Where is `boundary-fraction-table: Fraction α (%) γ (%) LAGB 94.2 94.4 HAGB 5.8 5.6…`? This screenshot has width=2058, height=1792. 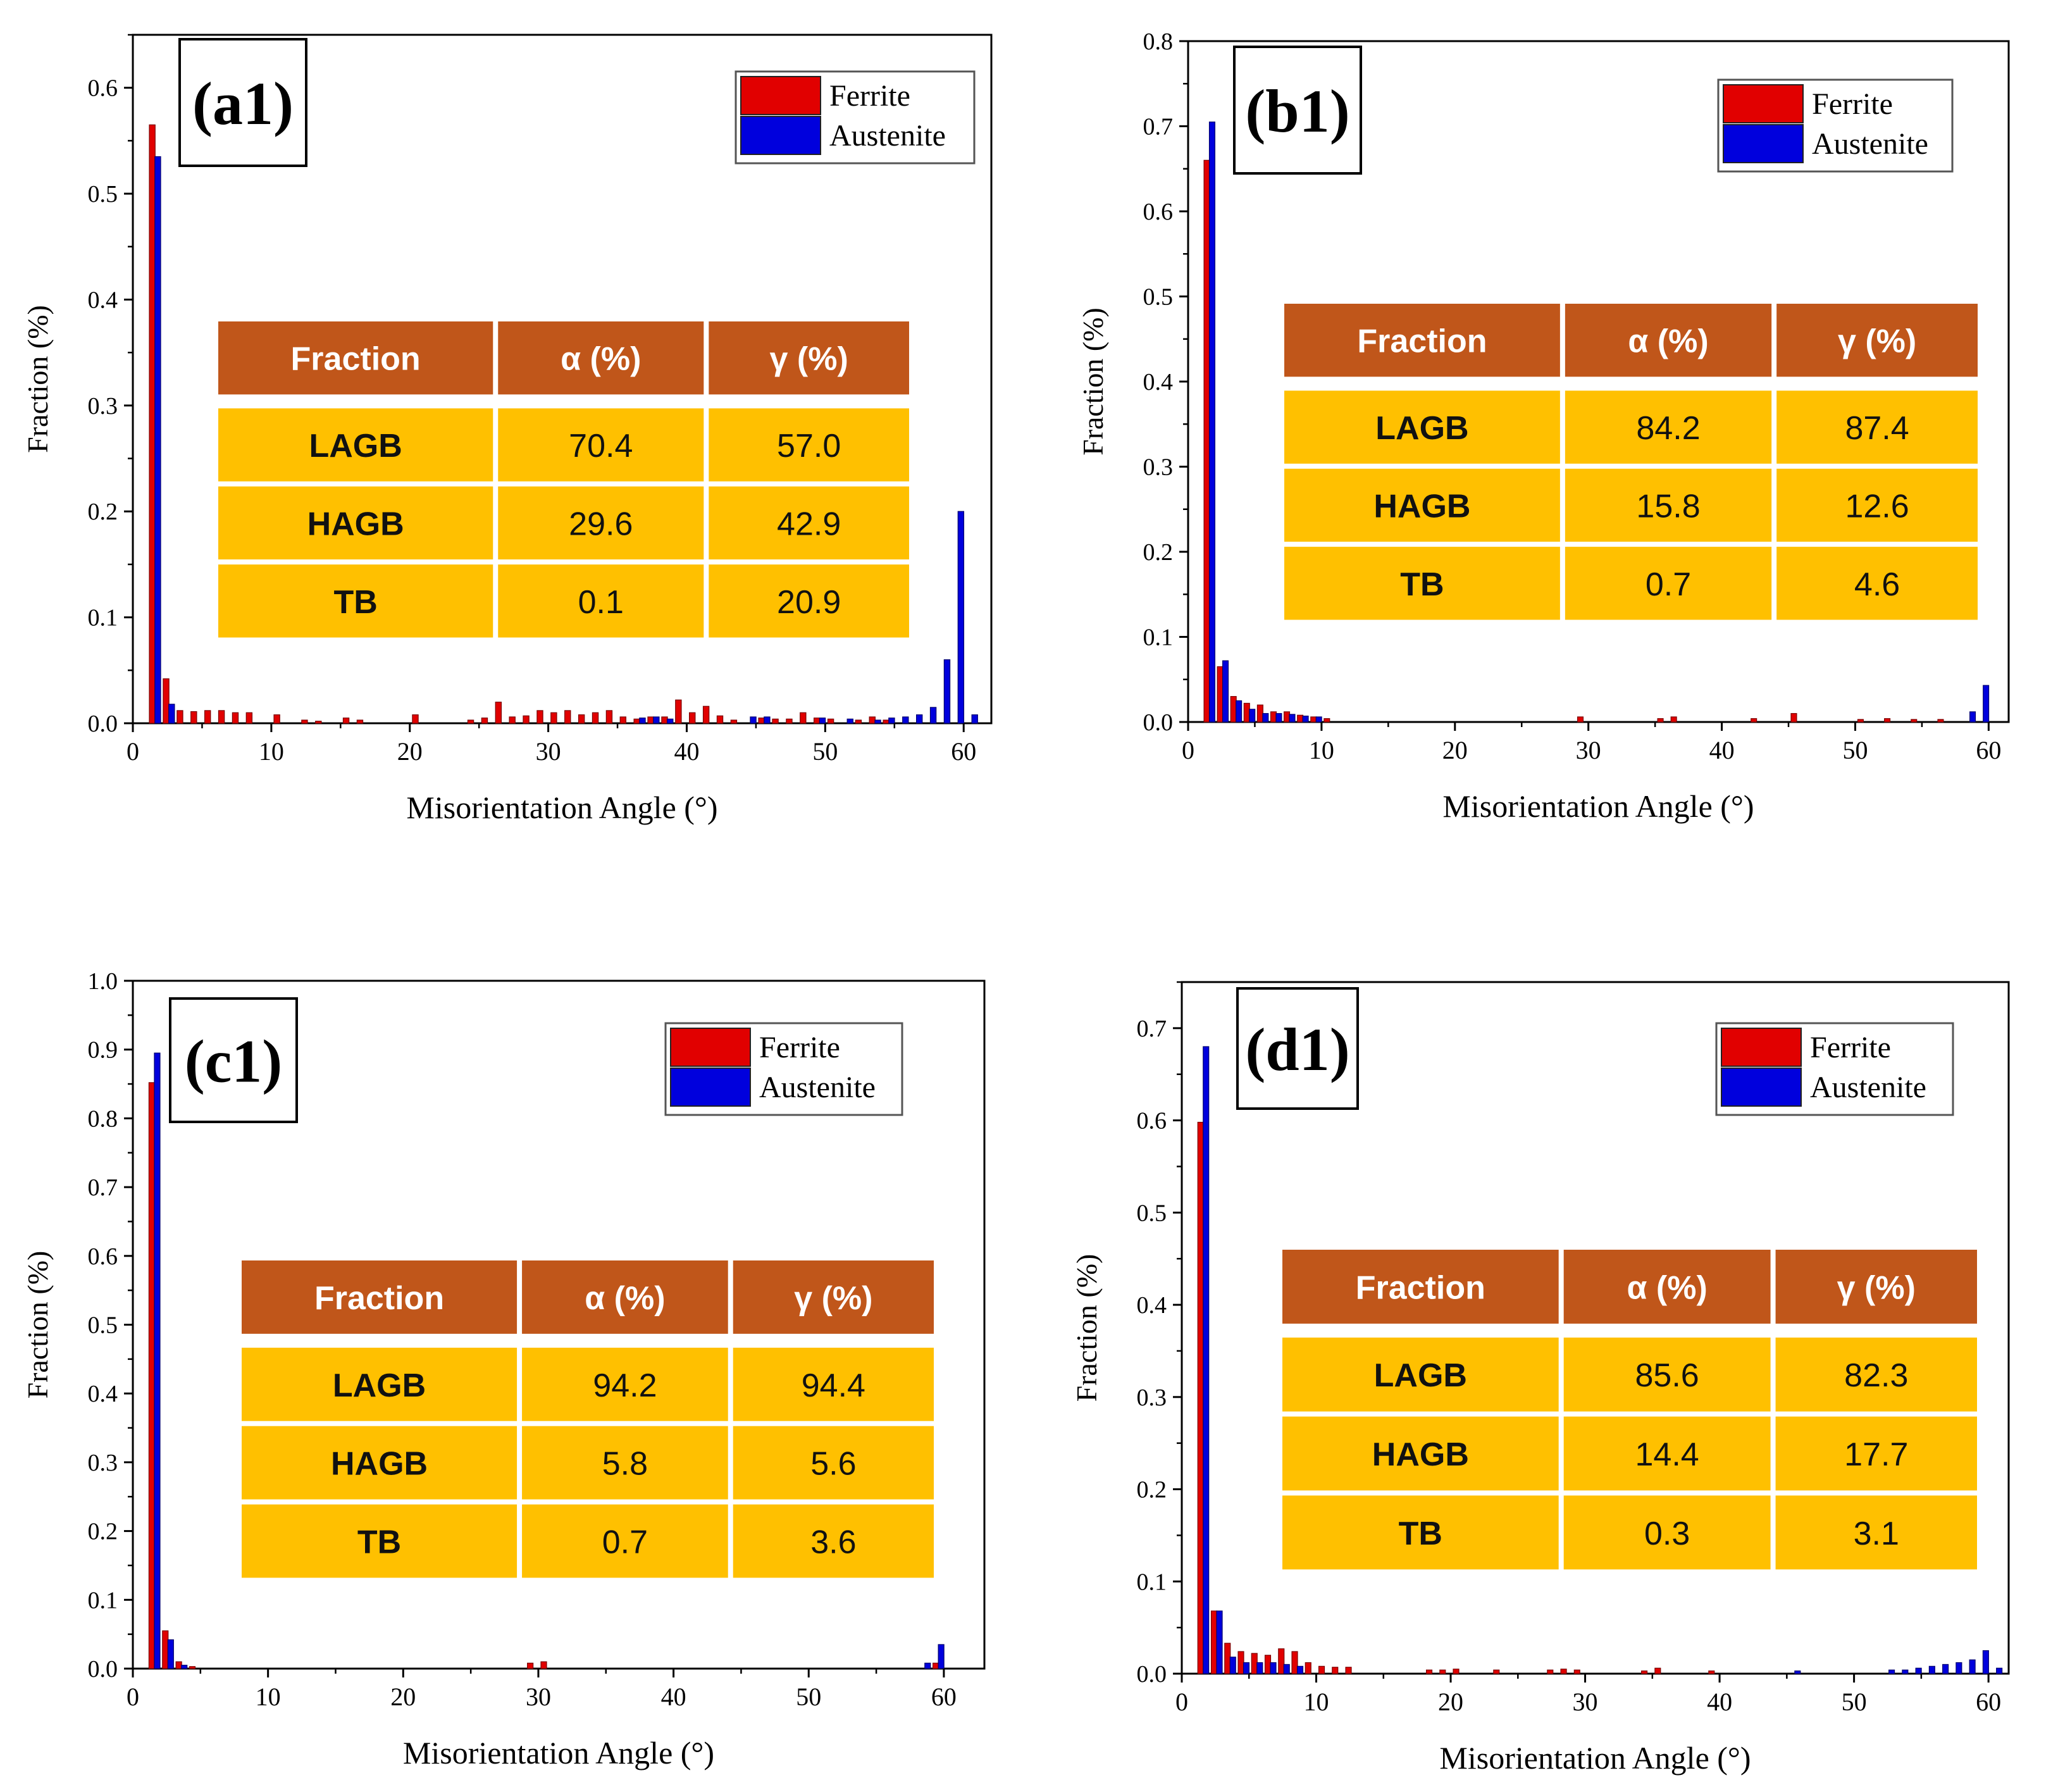 boundary-fraction-table: Fraction α (%) γ (%) LAGB 94.2 94.4 HAGB 5.8 5.6… is located at coordinates (588, 1419).